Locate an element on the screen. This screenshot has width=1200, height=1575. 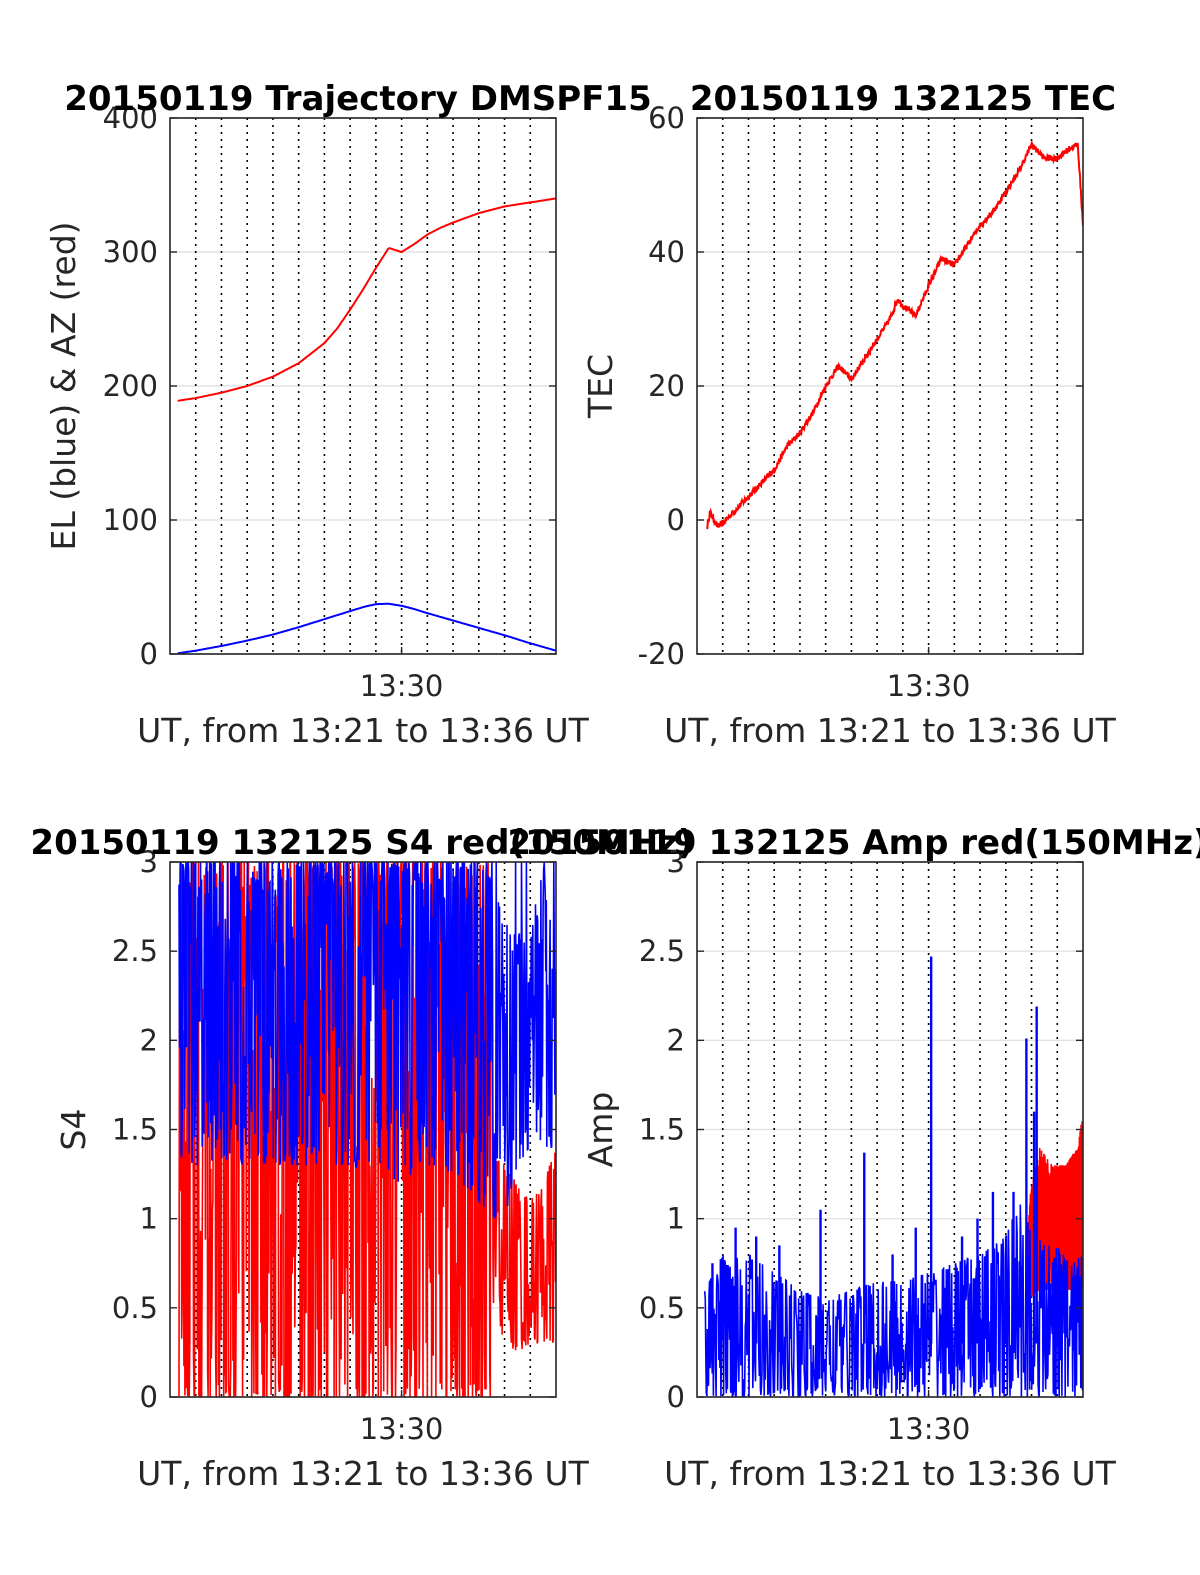
y-tick-label: 400 is located at coordinates (130, 118).